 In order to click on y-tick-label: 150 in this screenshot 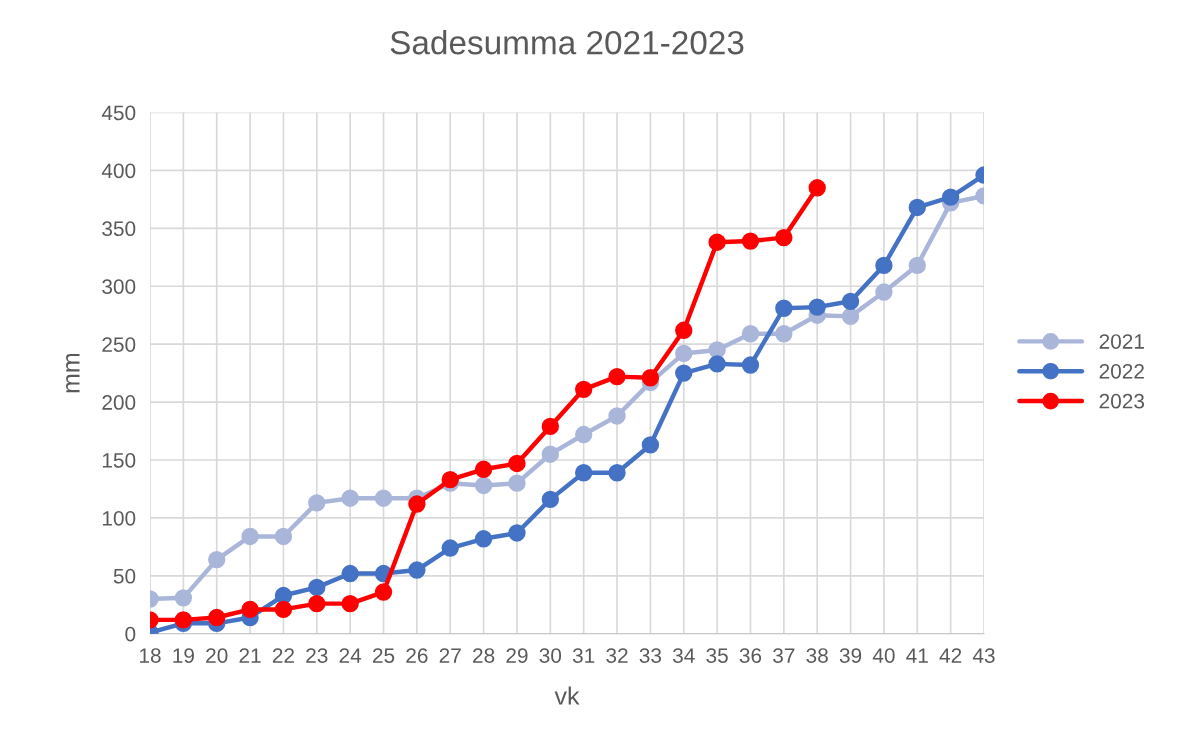, I will do `click(119, 460)`.